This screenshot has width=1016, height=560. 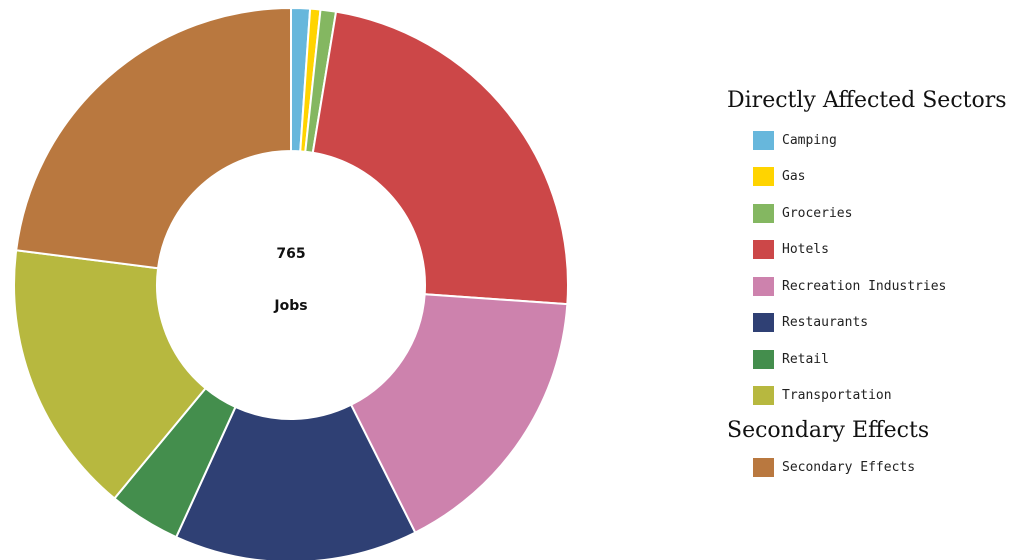 What do you see at coordinates (153, 138) in the screenshot?
I see `slice-secondary-effects` at bounding box center [153, 138].